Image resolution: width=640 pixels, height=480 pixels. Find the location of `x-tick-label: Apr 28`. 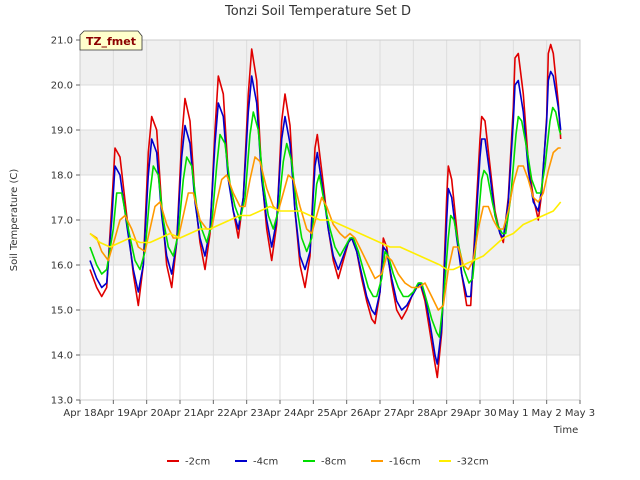

x-tick-label: Apr 28 is located at coordinates (413, 413).